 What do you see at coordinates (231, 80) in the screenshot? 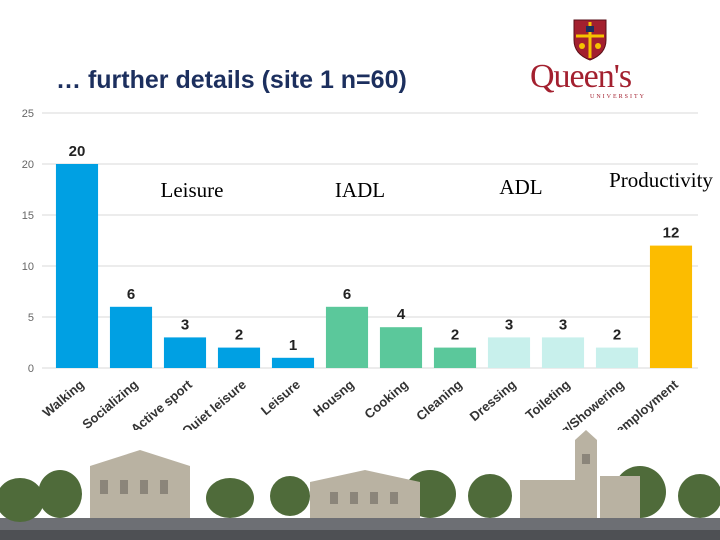
I see `slide-title: … further details (site 1 n=60)` at bounding box center [231, 80].